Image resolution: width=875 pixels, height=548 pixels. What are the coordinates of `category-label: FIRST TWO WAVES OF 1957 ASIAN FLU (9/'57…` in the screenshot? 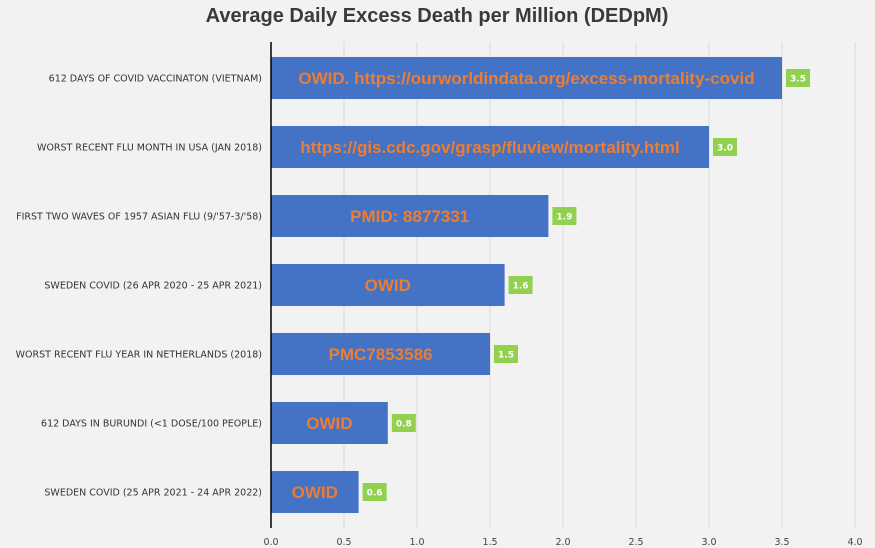 It's located at (139, 217).